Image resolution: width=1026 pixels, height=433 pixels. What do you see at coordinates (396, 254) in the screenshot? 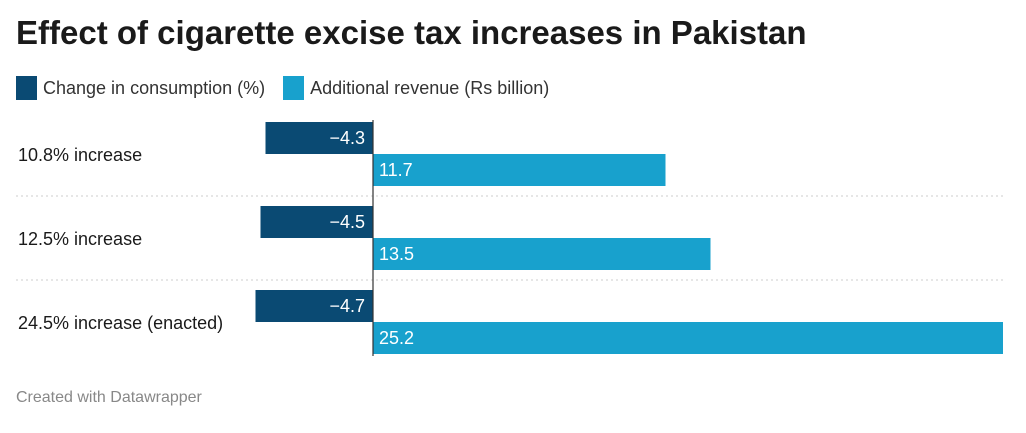
I see `value-label-revenue: 13.5` at bounding box center [396, 254].